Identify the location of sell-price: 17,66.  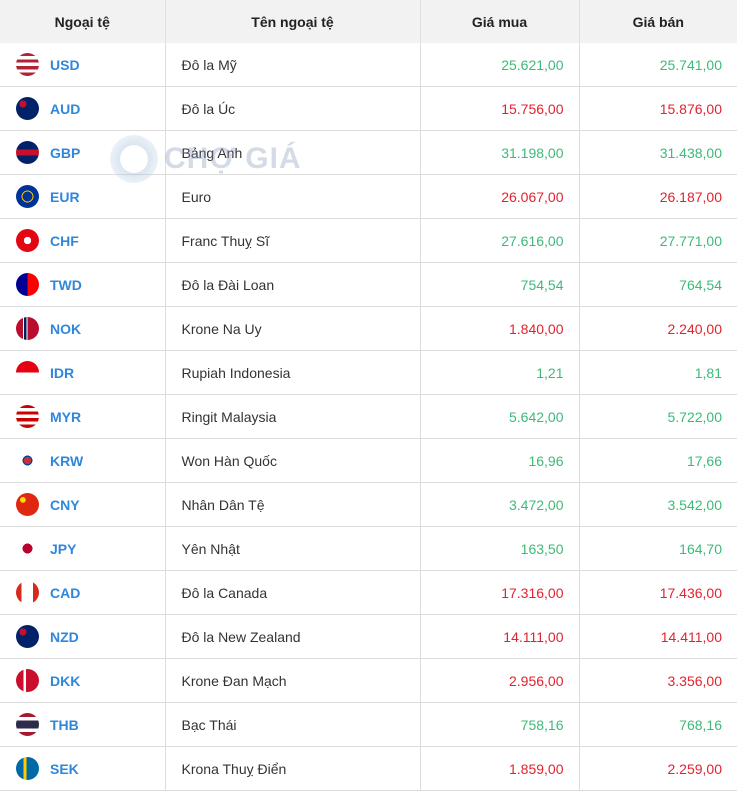
(658, 460).